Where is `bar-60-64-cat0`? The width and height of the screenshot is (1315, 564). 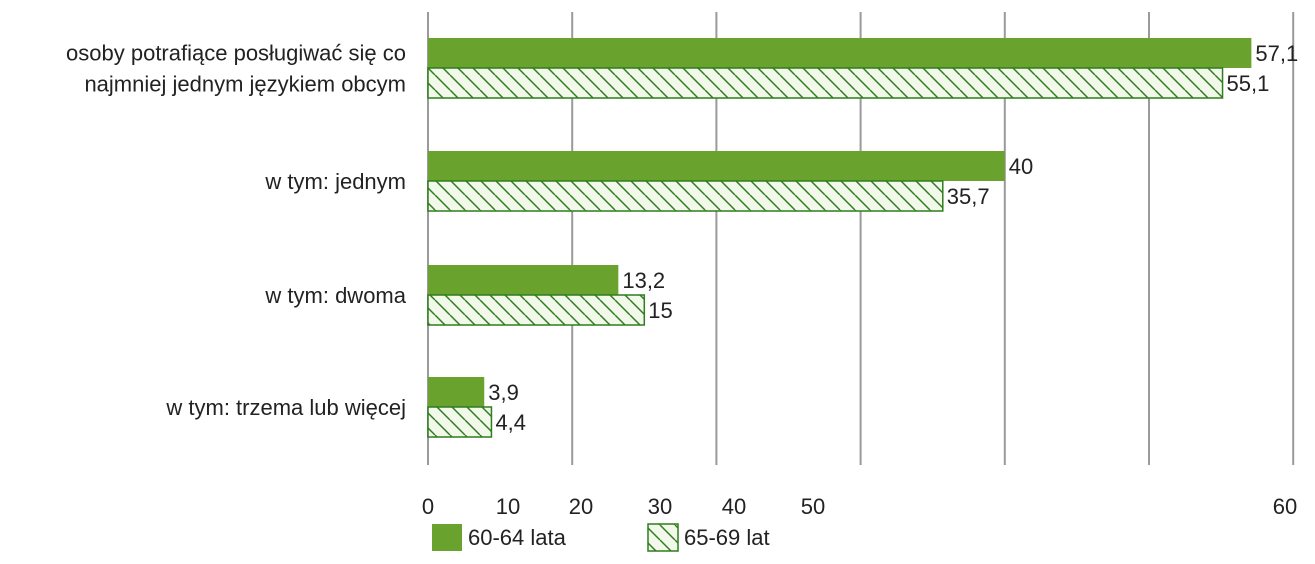 bar-60-64-cat0 is located at coordinates (840, 53).